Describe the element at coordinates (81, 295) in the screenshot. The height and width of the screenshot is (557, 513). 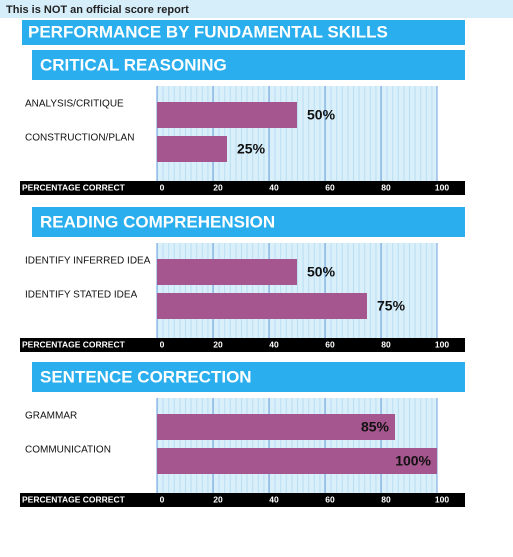
I see `category-label: IDENTIFY STATED IDEA` at that location.